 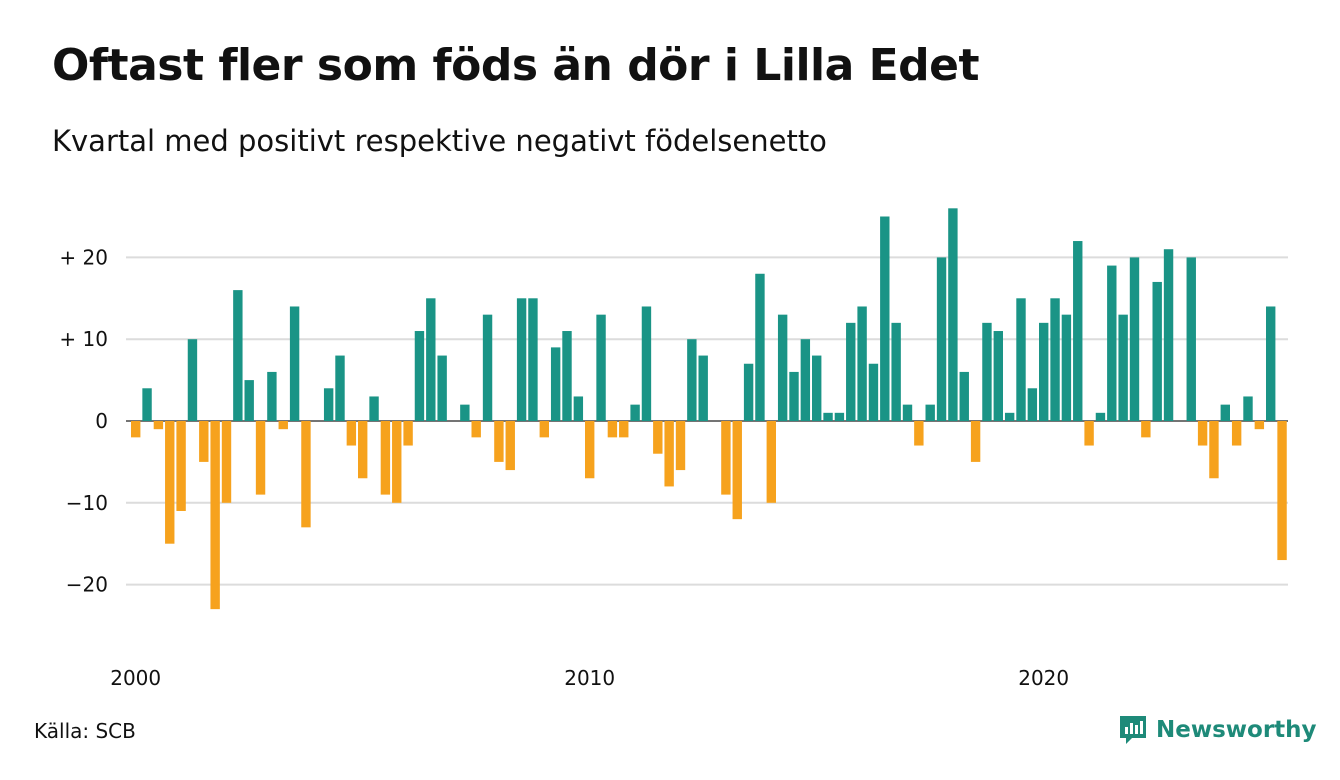 I want to click on y-axis: + 20 + 10 0 −10 −20, so click(x=83, y=420).